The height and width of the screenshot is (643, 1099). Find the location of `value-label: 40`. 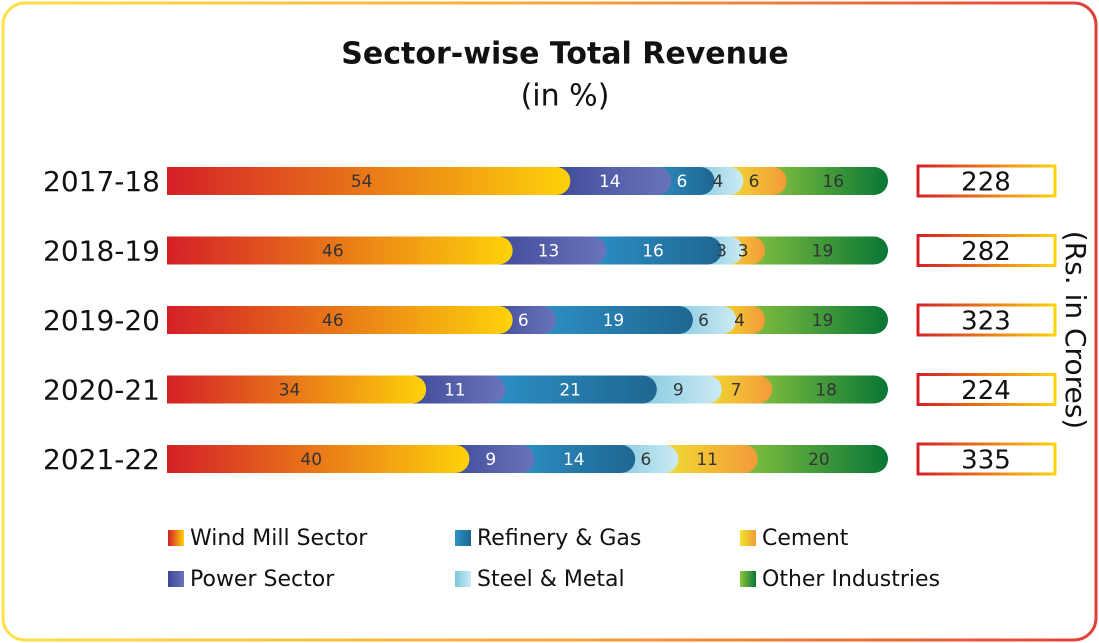

value-label: 40 is located at coordinates (311, 460).